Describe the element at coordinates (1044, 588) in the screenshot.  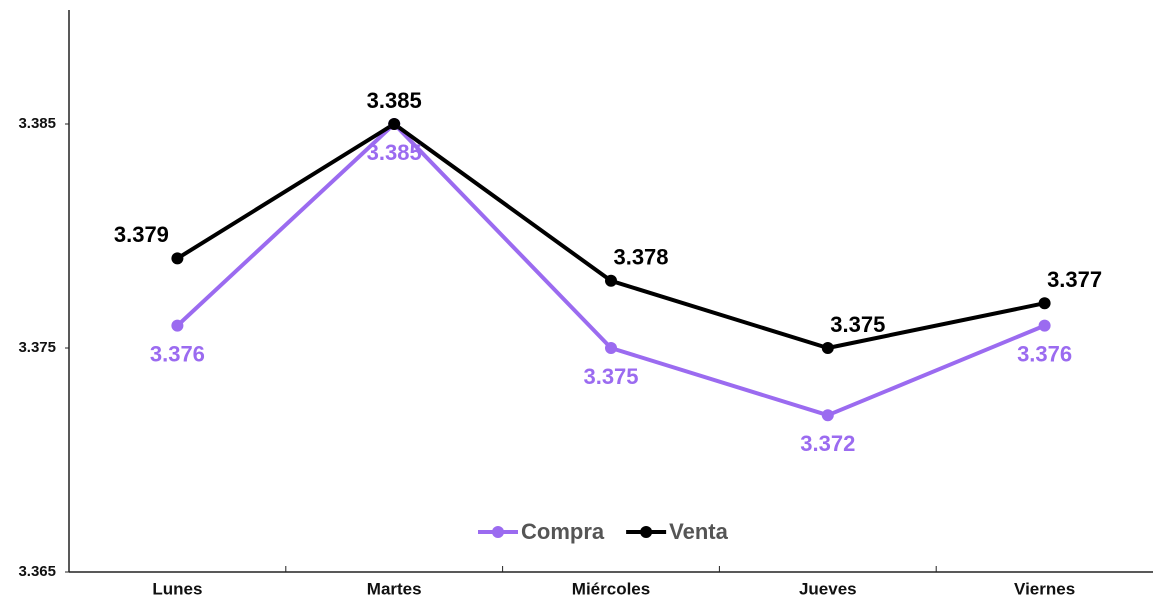
I see `x-tick-label: Viernes` at that location.